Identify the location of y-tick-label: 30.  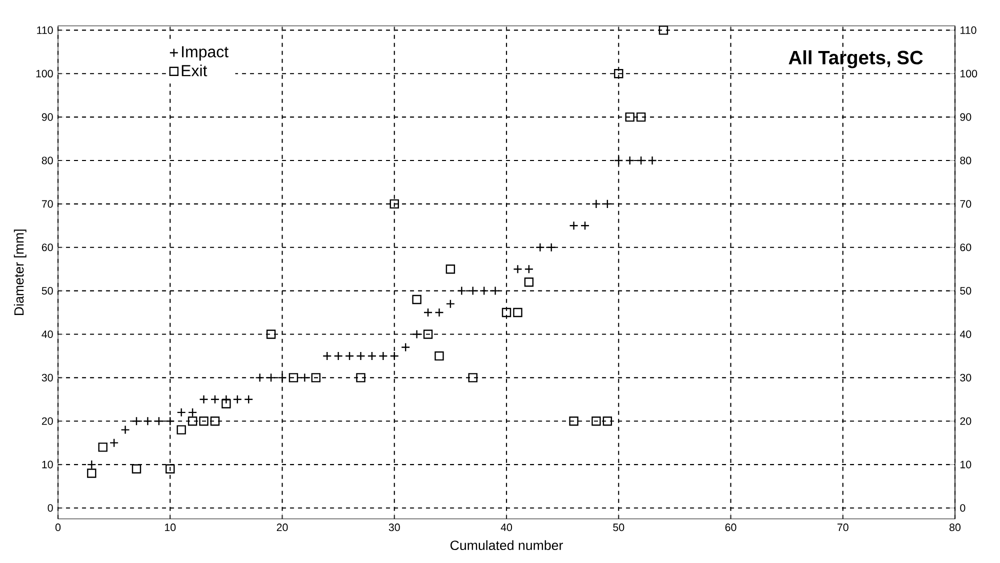
(47, 378).